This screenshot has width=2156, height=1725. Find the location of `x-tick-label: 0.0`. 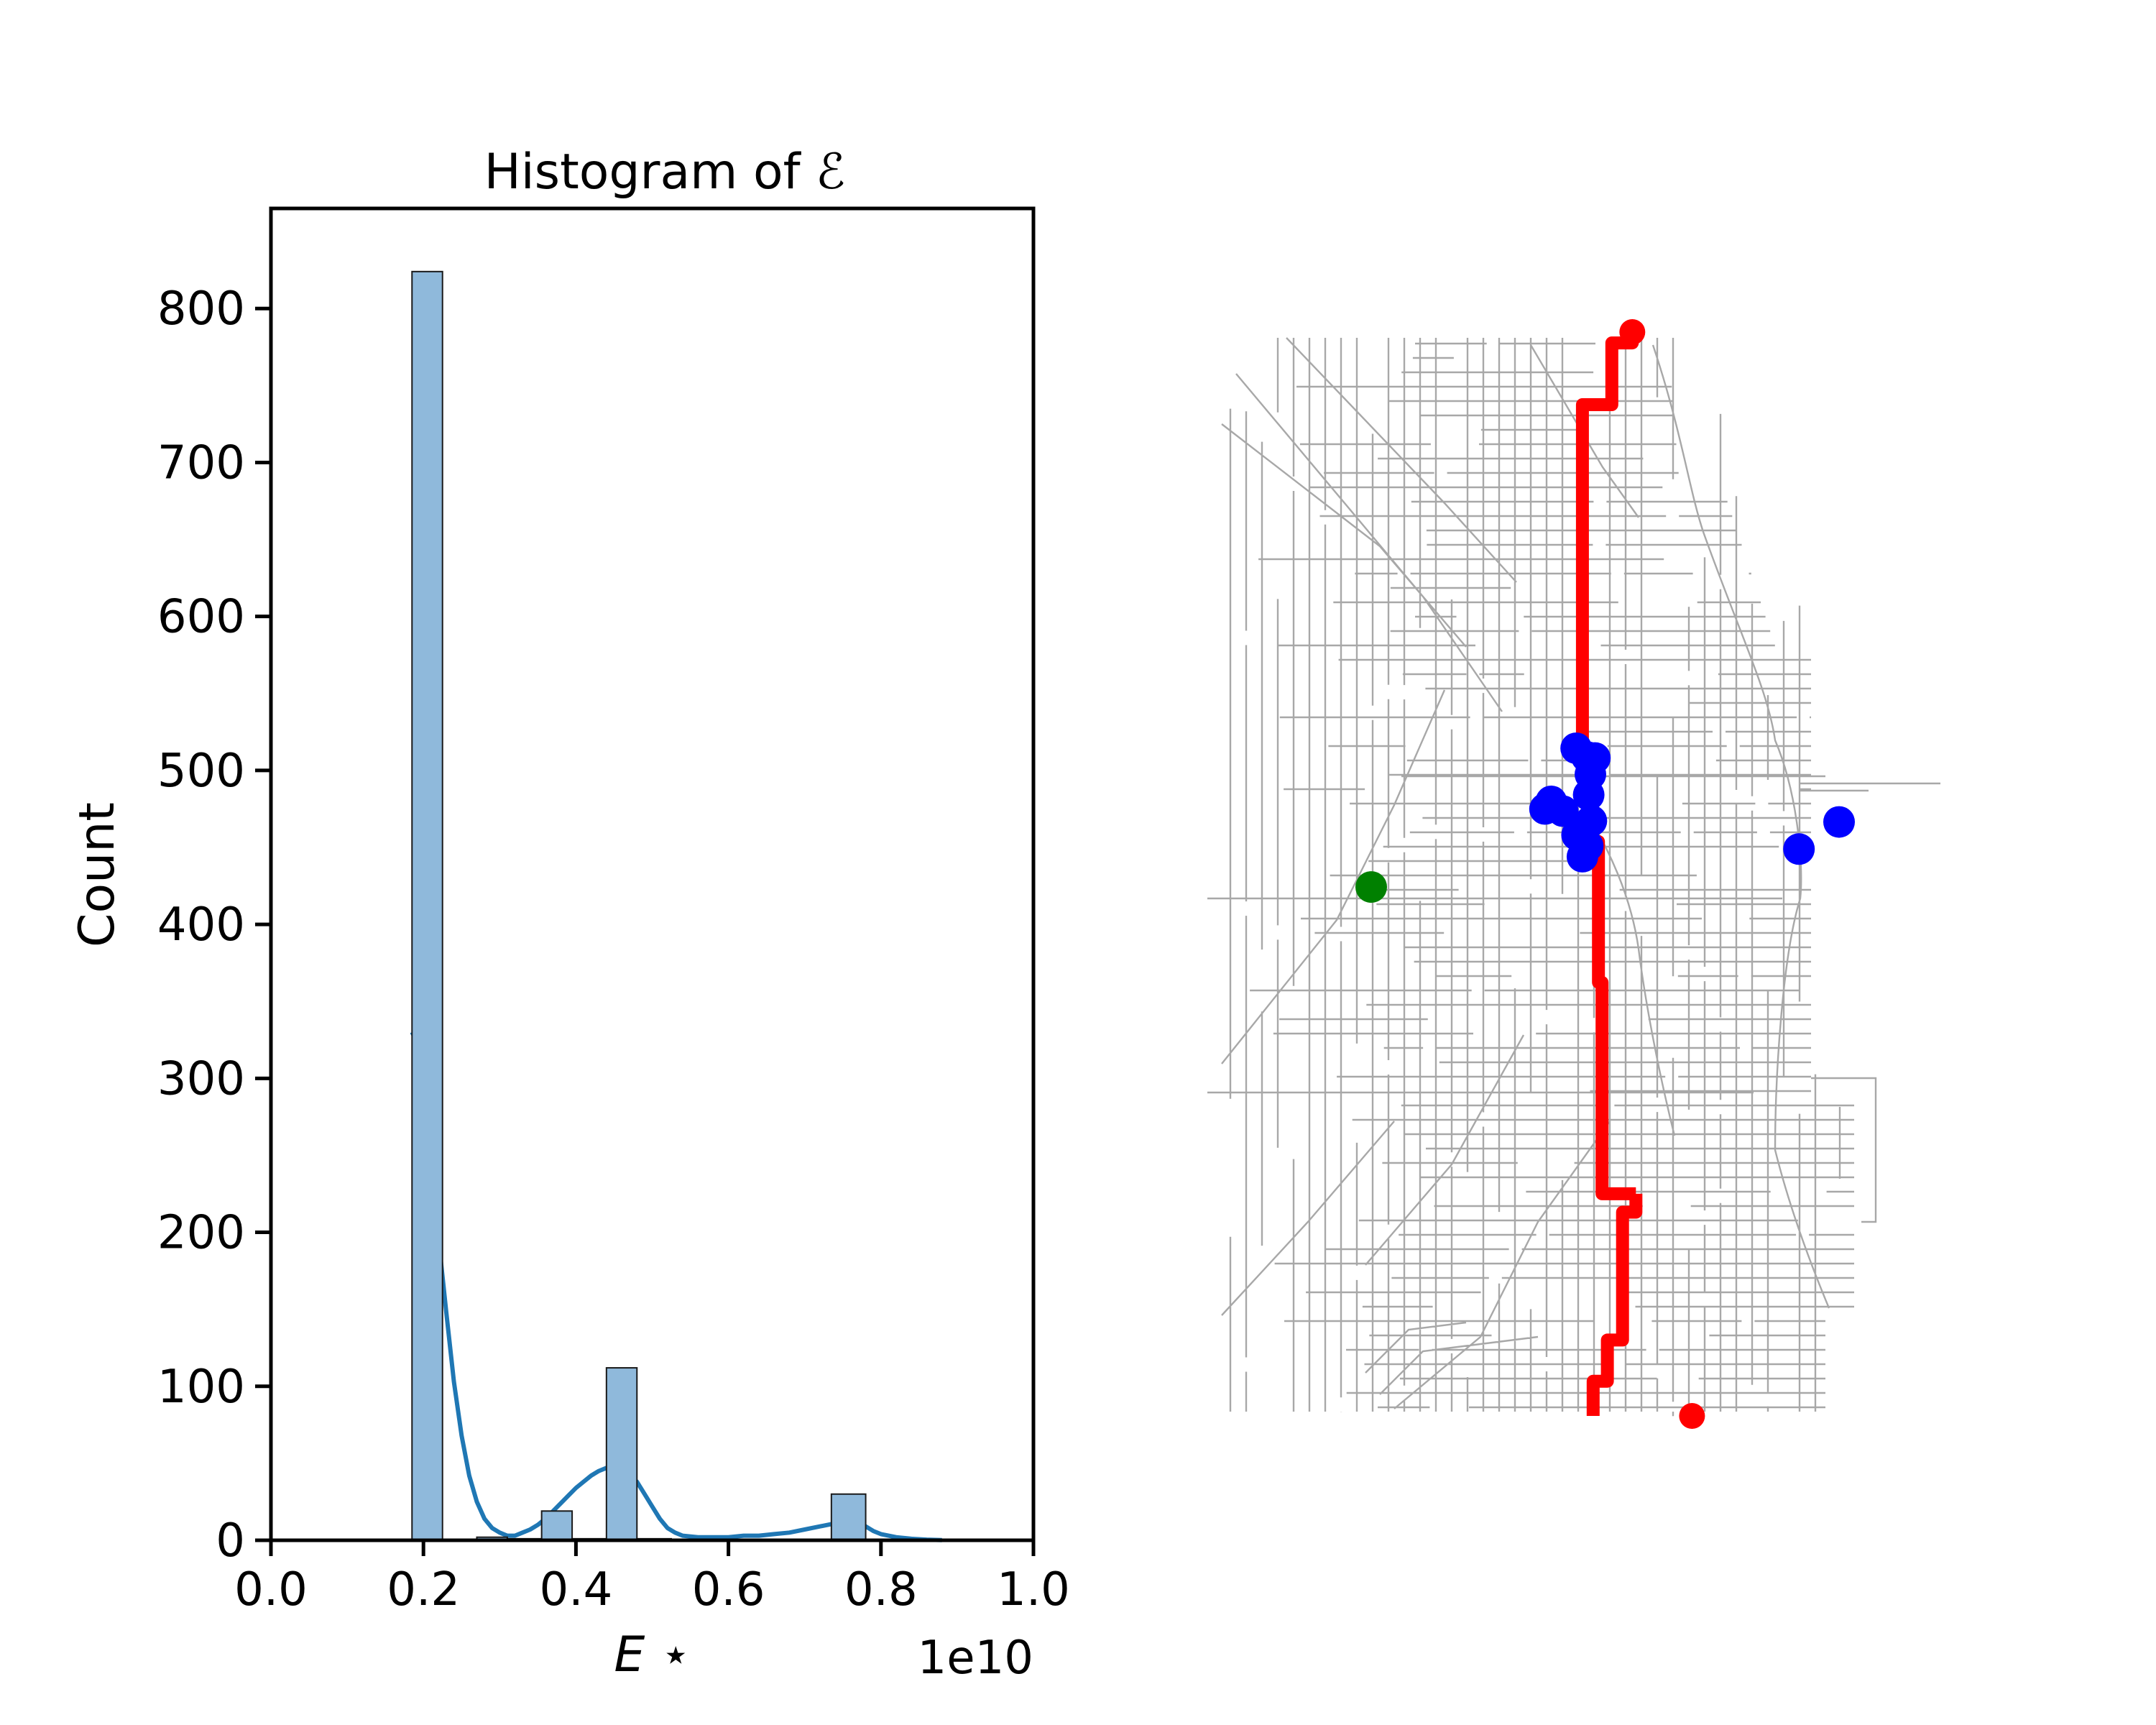

x-tick-label: 0.0 is located at coordinates (271, 1589).